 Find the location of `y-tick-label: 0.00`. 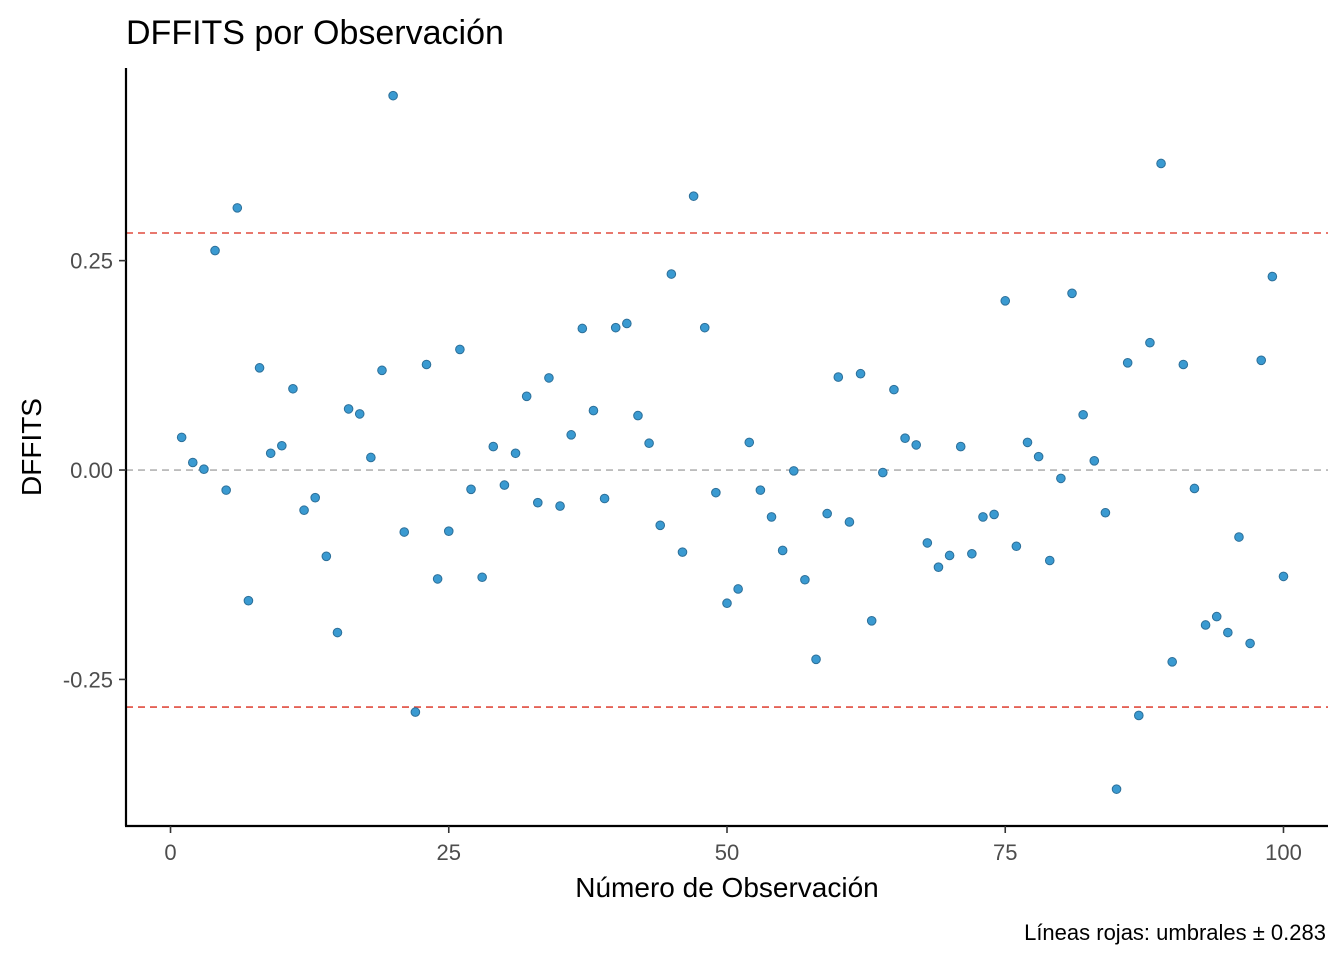

y-tick-label: 0.00 is located at coordinates (91, 470).